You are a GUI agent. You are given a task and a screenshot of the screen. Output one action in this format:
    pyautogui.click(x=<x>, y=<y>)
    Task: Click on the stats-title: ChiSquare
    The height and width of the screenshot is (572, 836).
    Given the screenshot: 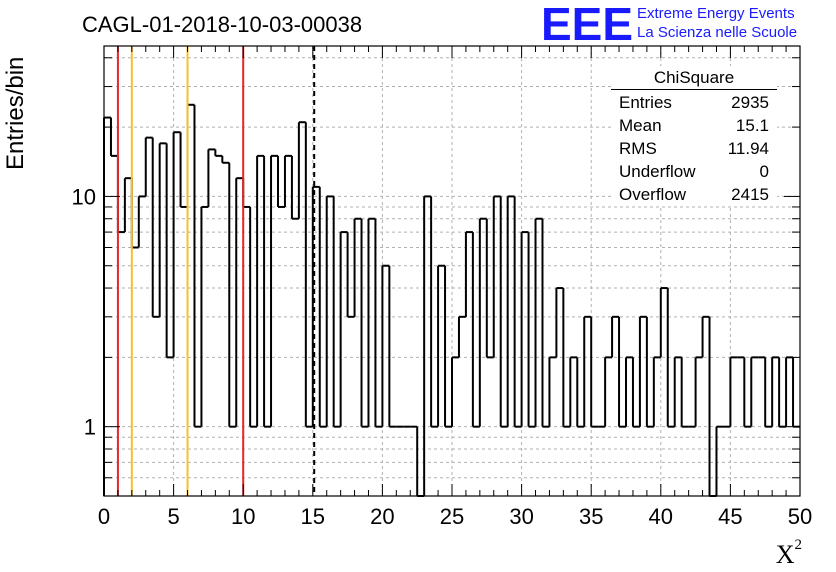 What is the action you would take?
    pyautogui.click(x=694, y=77)
    